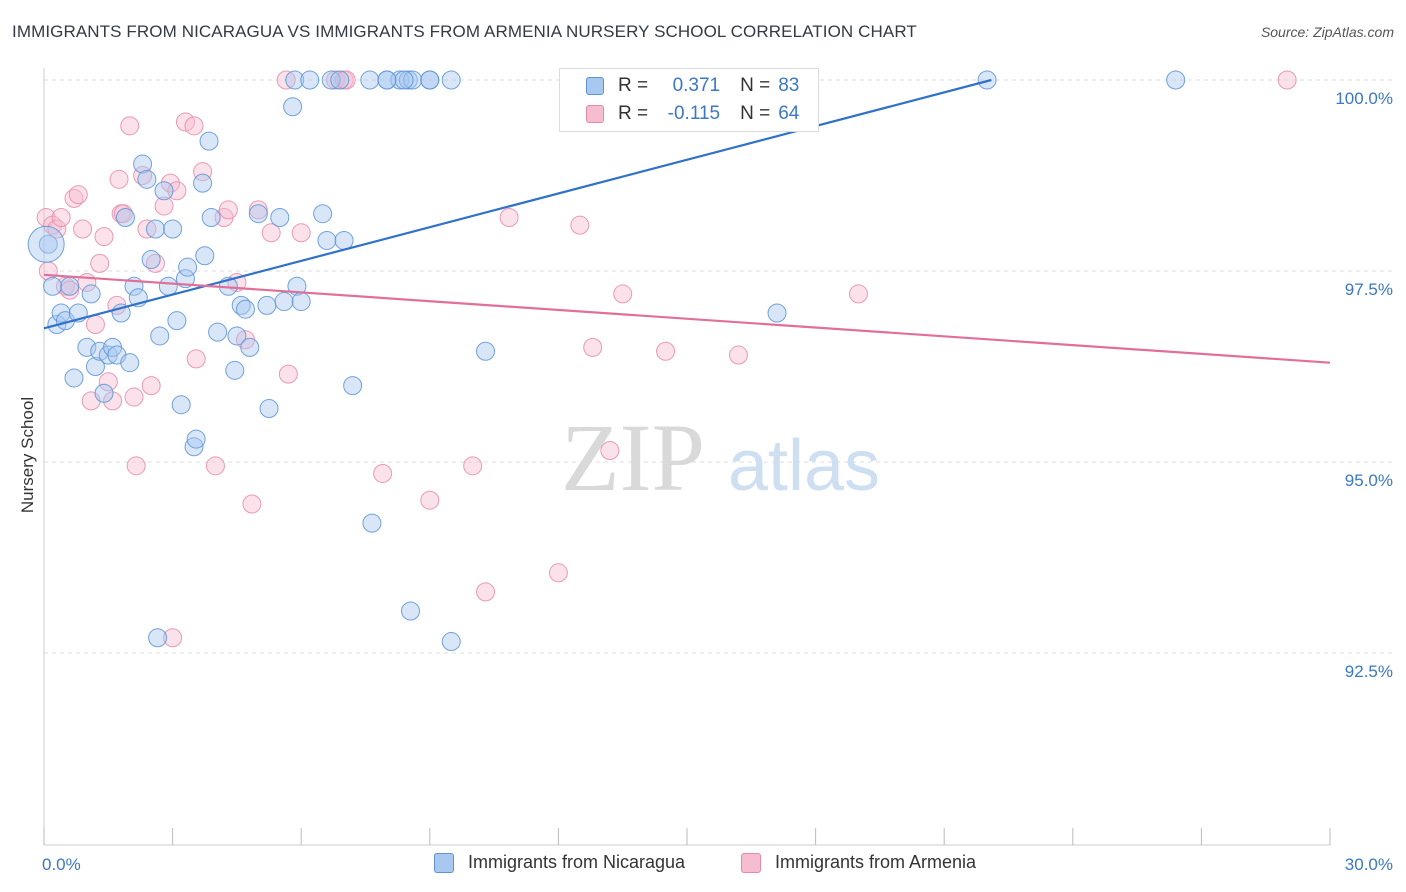 This screenshot has width=1406, height=892. I want to click on legend-row-nicaragua: R = 0.371 N = 83, so click(692, 86).